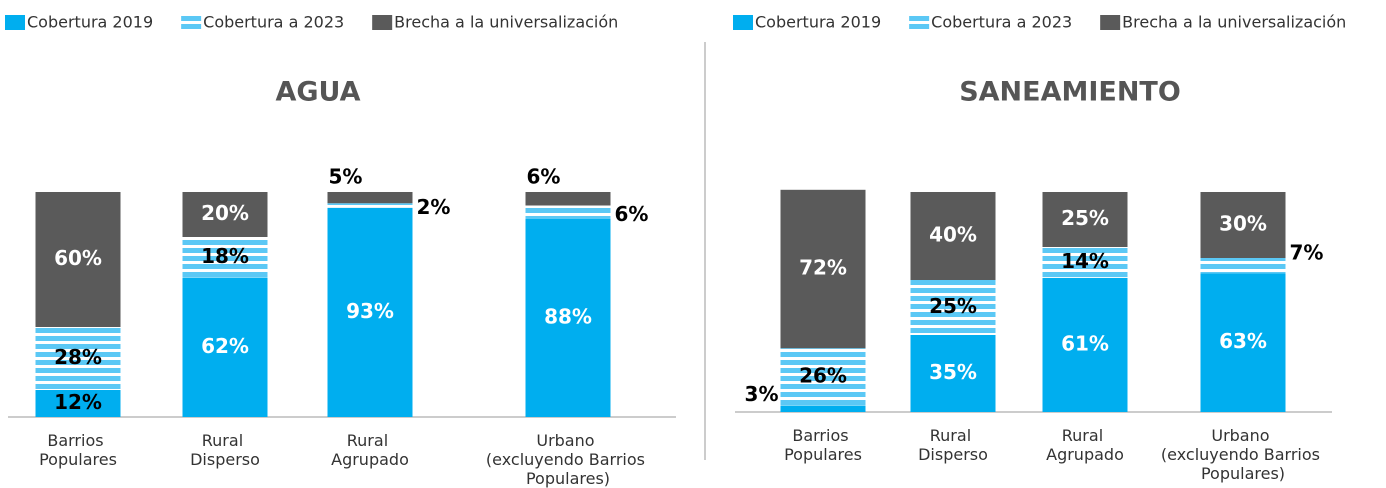 This screenshot has width=1386, height=488. Describe the element at coordinates (346, 177) in the screenshot. I see `data-label: 5%` at that location.